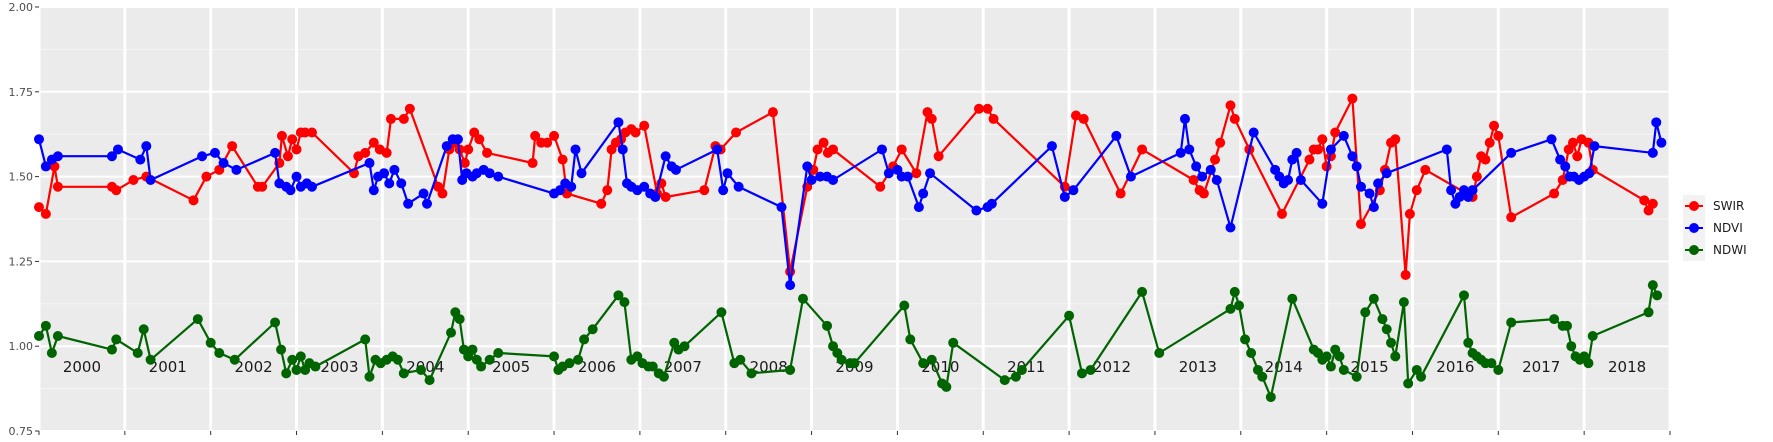  I want to click on year-label: 2012, so click(1112, 367).